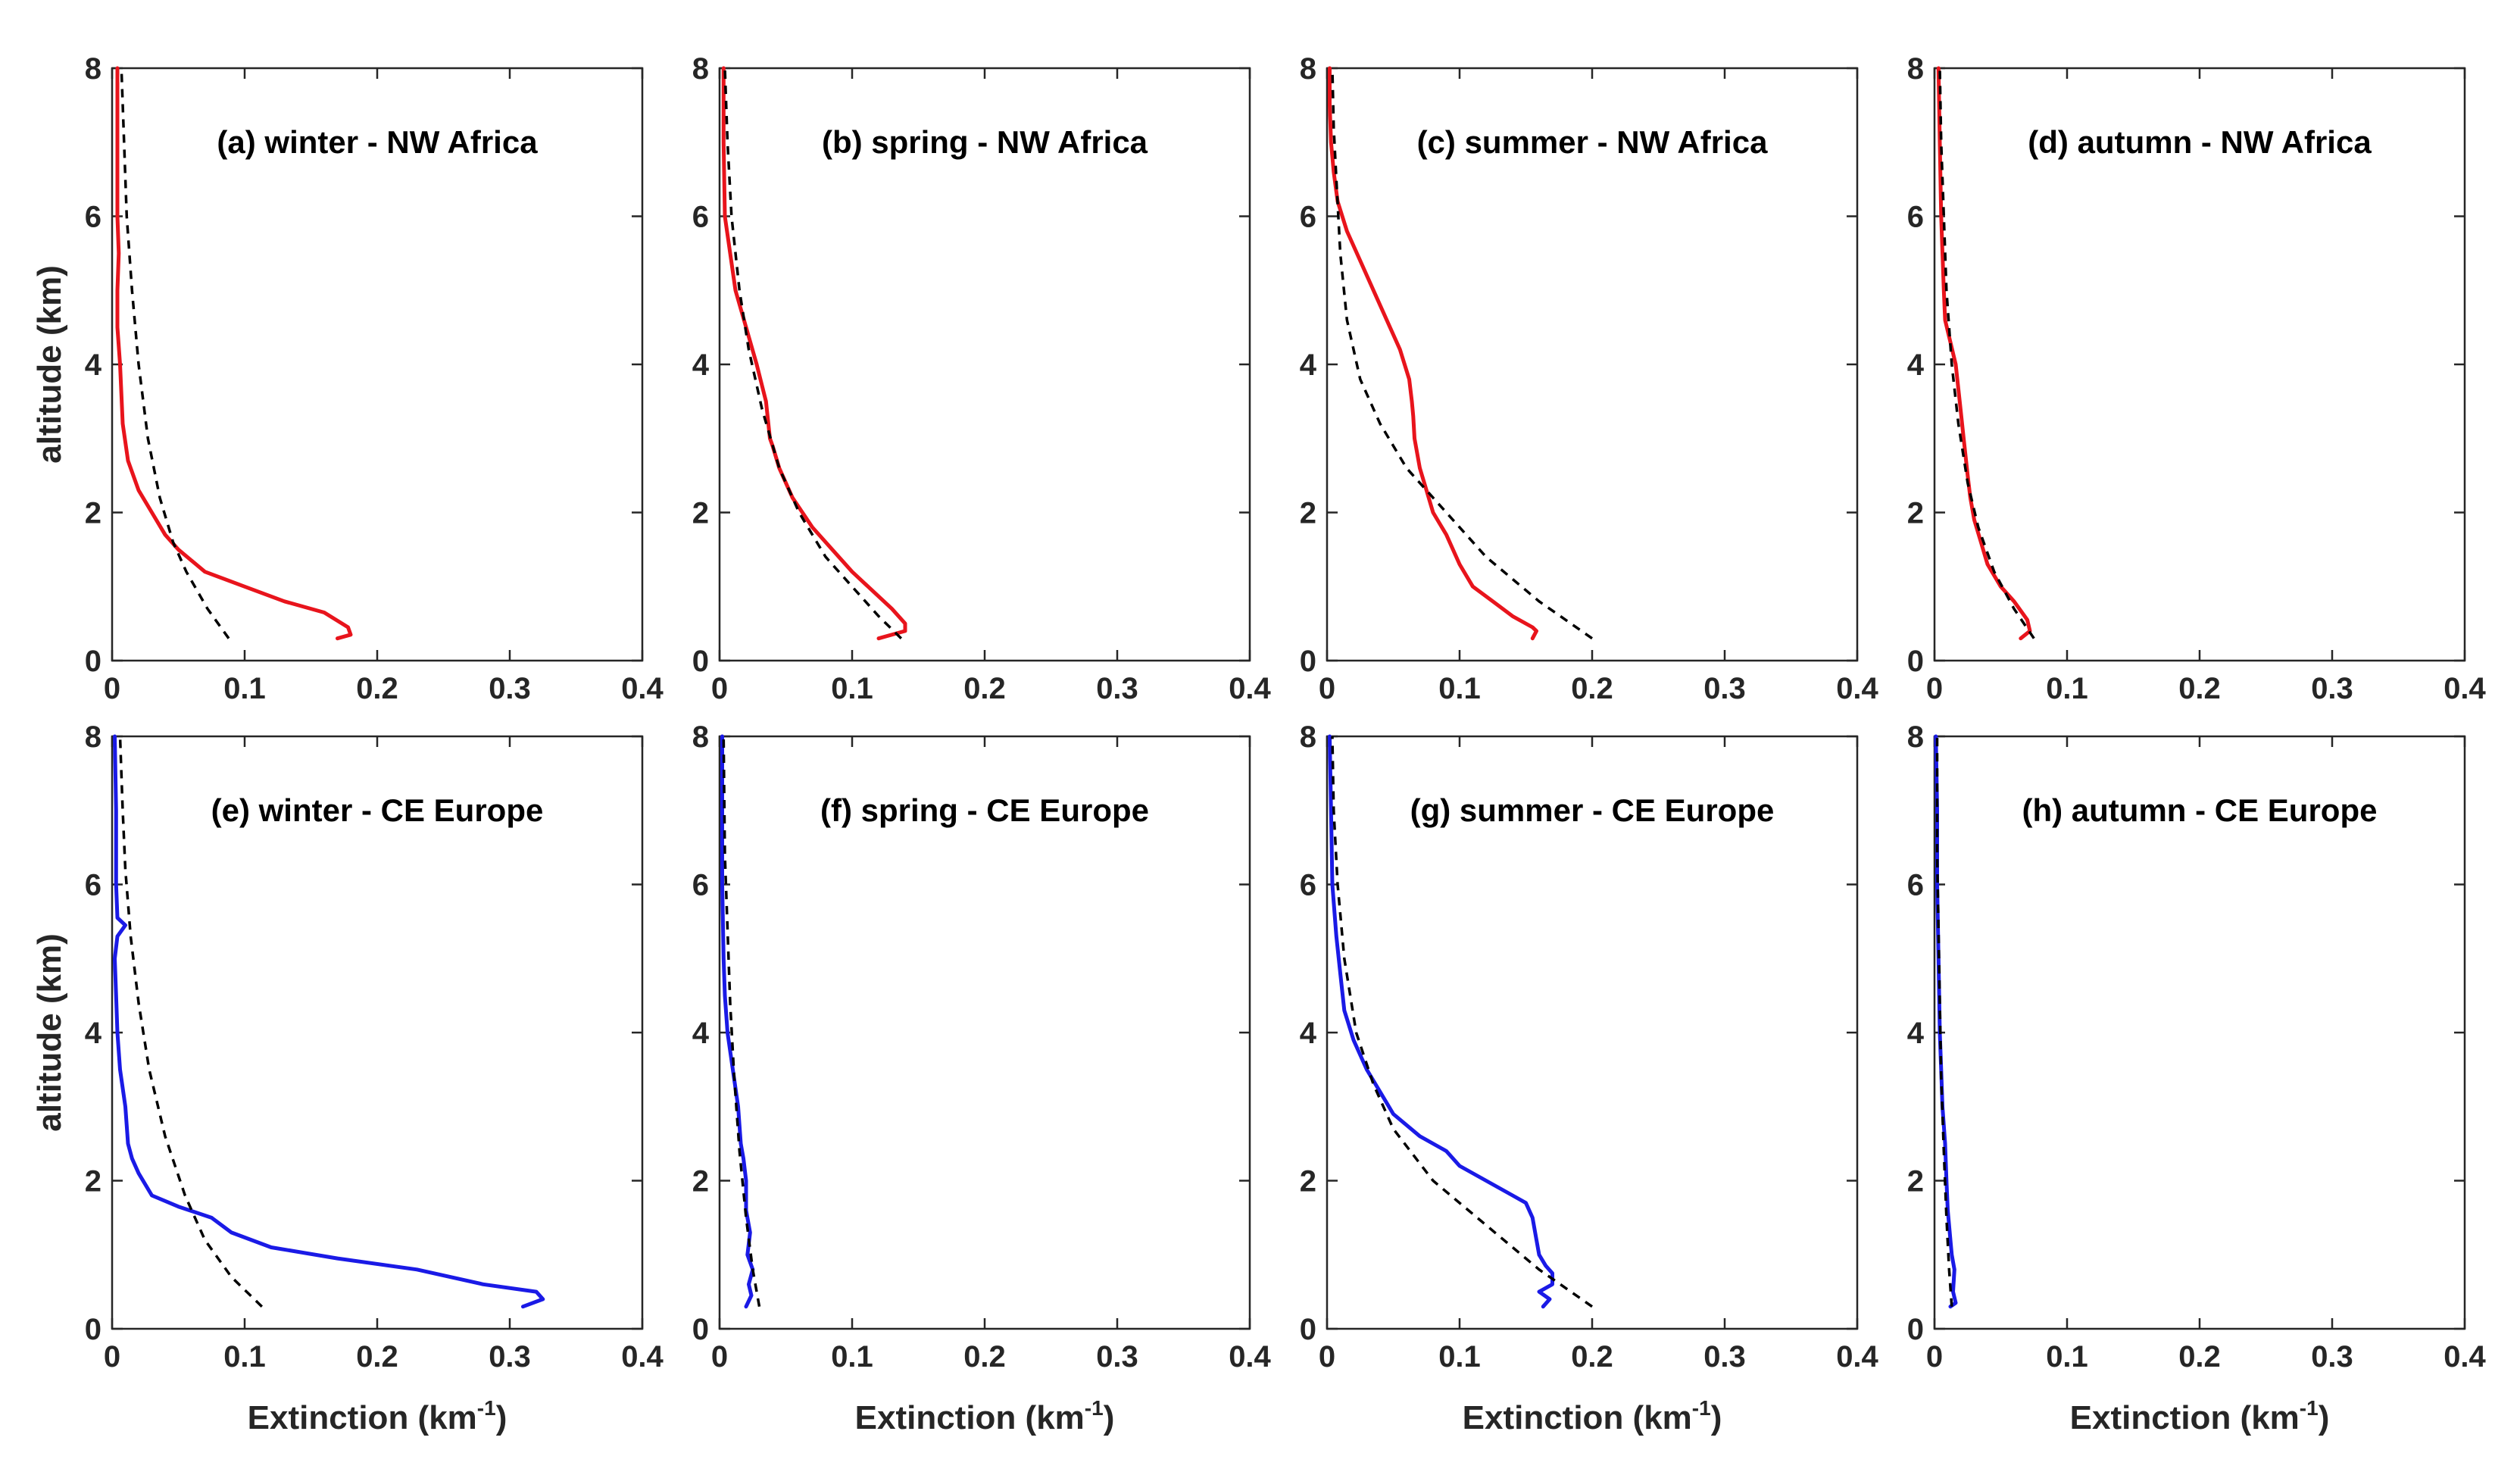 This screenshot has height=1475, width=2520. I want to click on panel-title: (g) summer - CE Europe, so click(1592, 810).